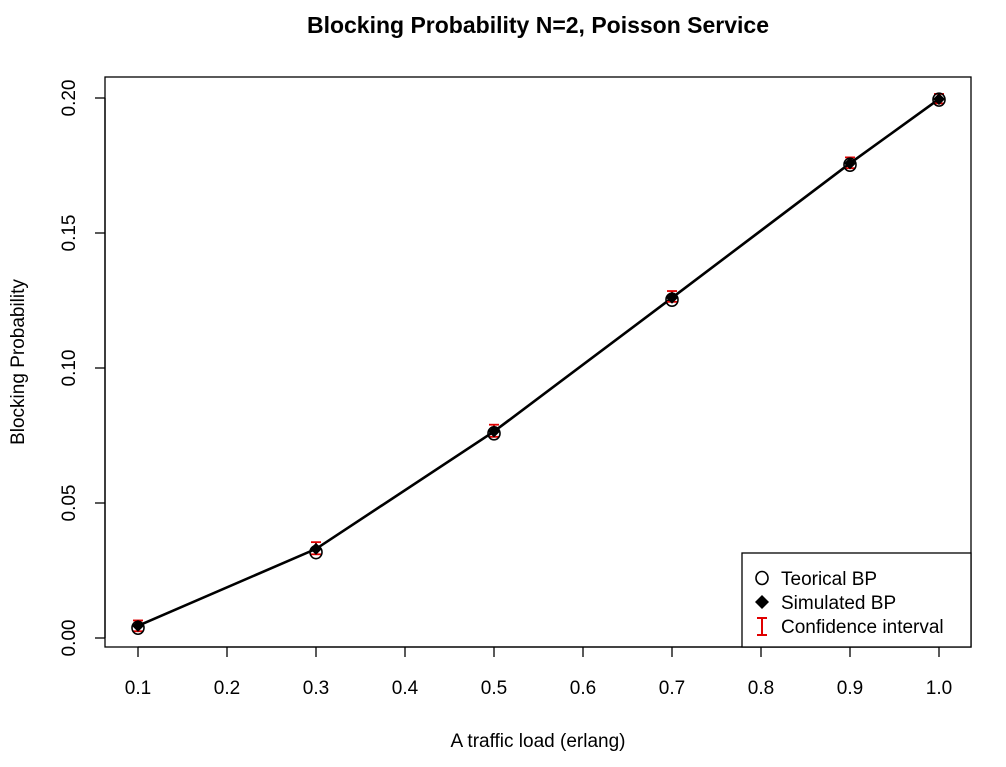 The width and height of the screenshot is (1006, 767). What do you see at coordinates (69, 233) in the screenshot?
I see `y-tick-label: 0.15` at bounding box center [69, 233].